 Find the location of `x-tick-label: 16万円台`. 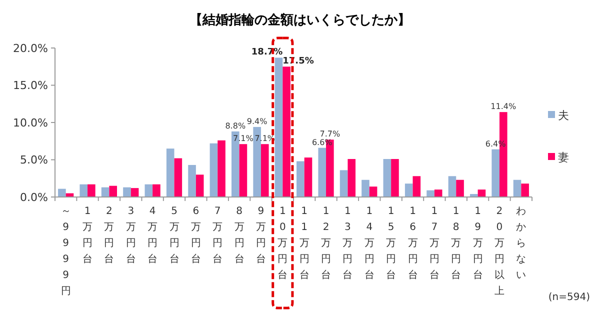

x-tick-label: 16万円台 is located at coordinates (413, 243).